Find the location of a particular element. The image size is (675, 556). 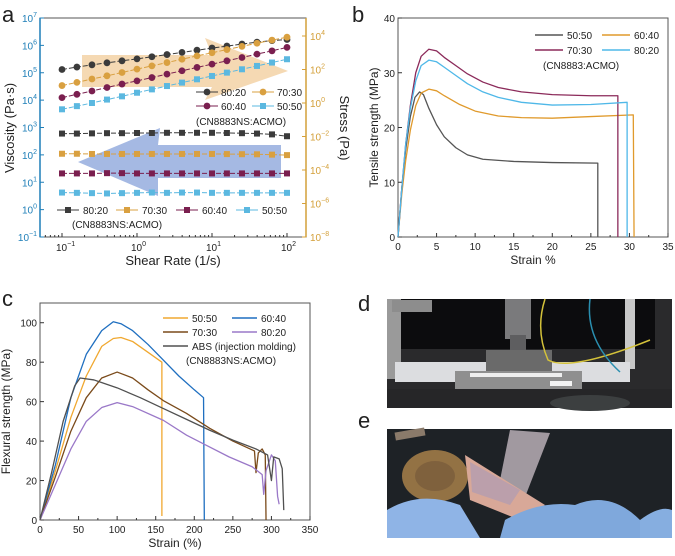

panel-letter-a: a is located at coordinates (8, 14).